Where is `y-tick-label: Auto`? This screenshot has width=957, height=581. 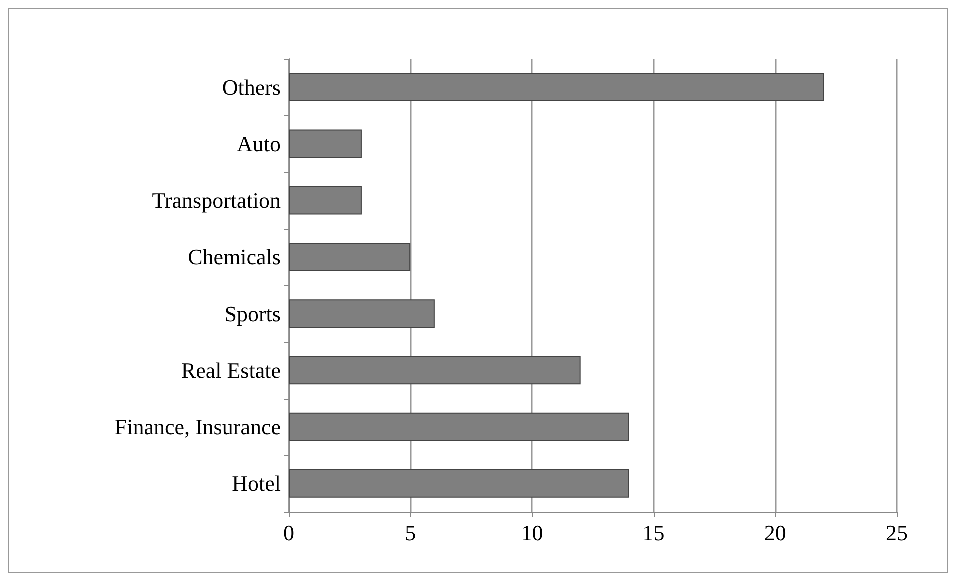 y-tick-label: Auto is located at coordinates (259, 143).